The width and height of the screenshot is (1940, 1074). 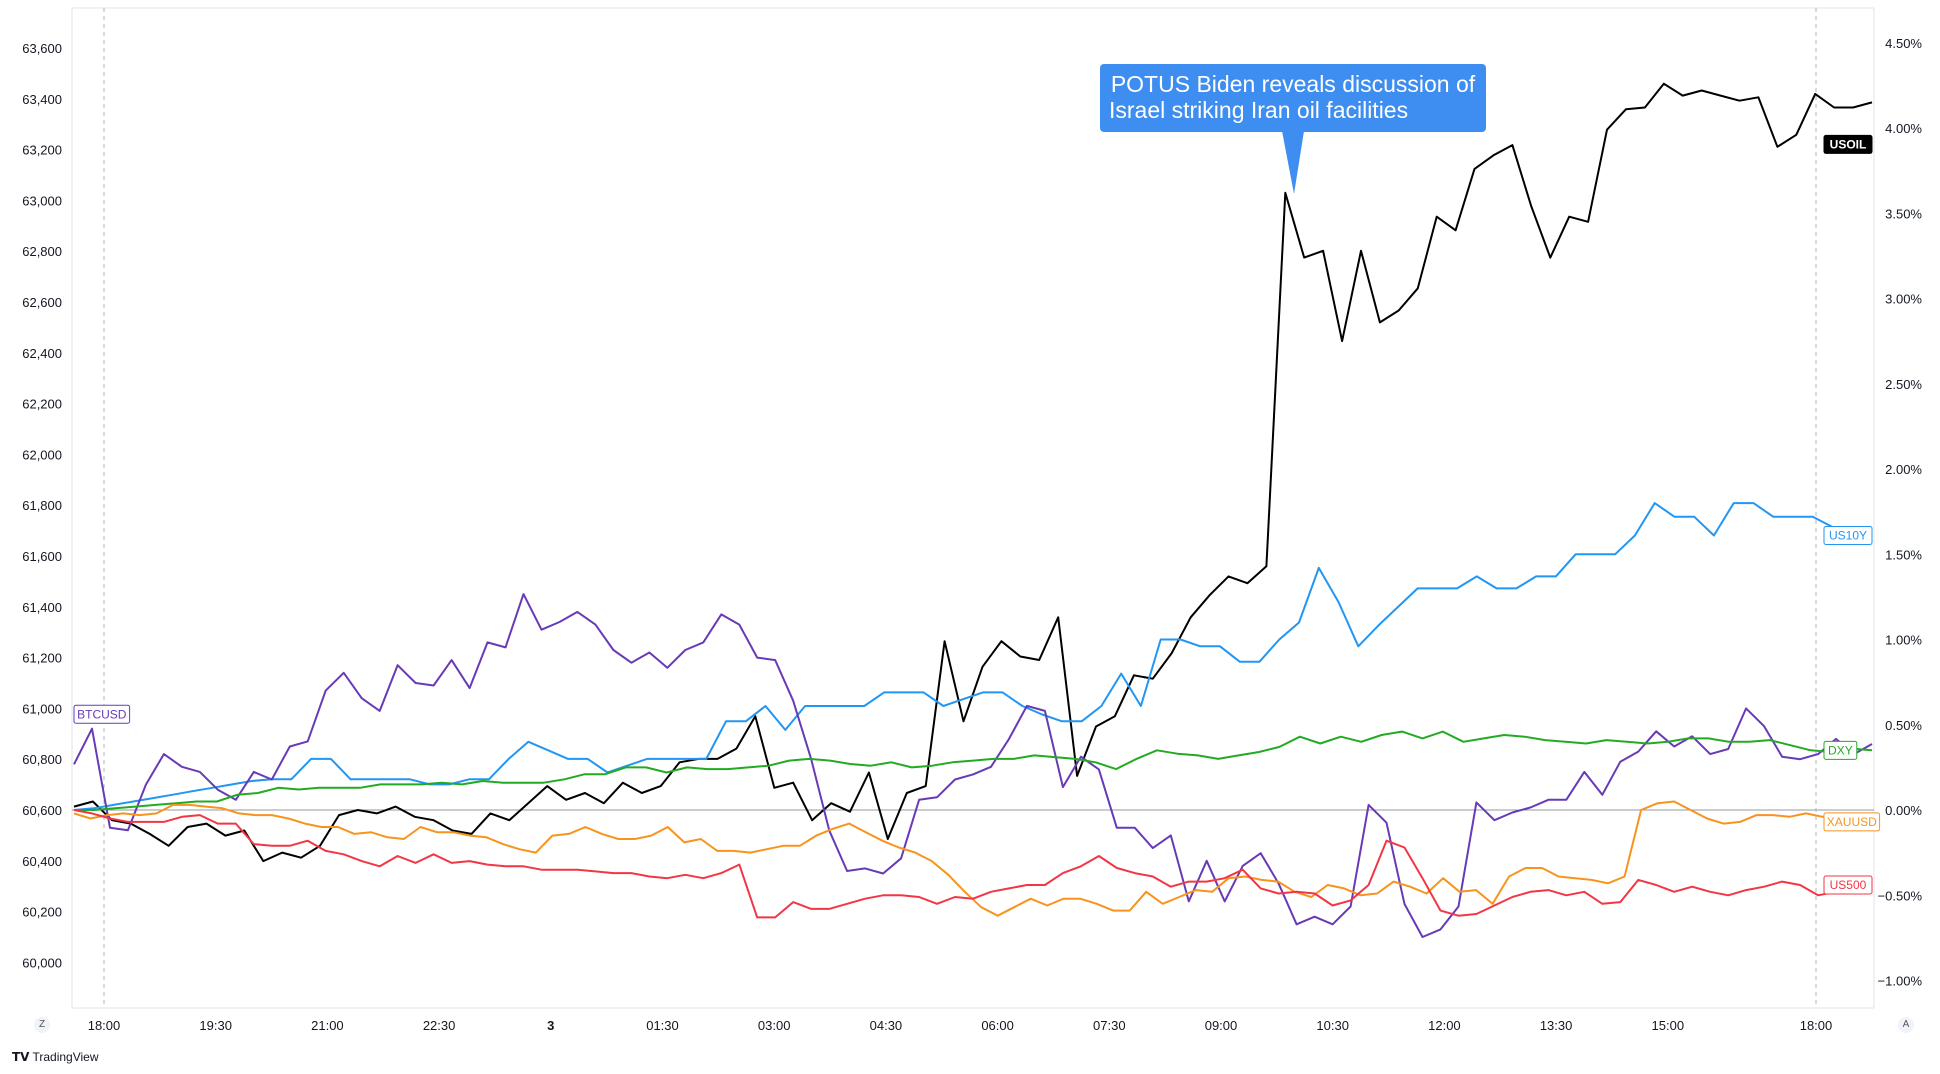 I want to click on series-tag-usoil: USOIL, so click(x=1848, y=144).